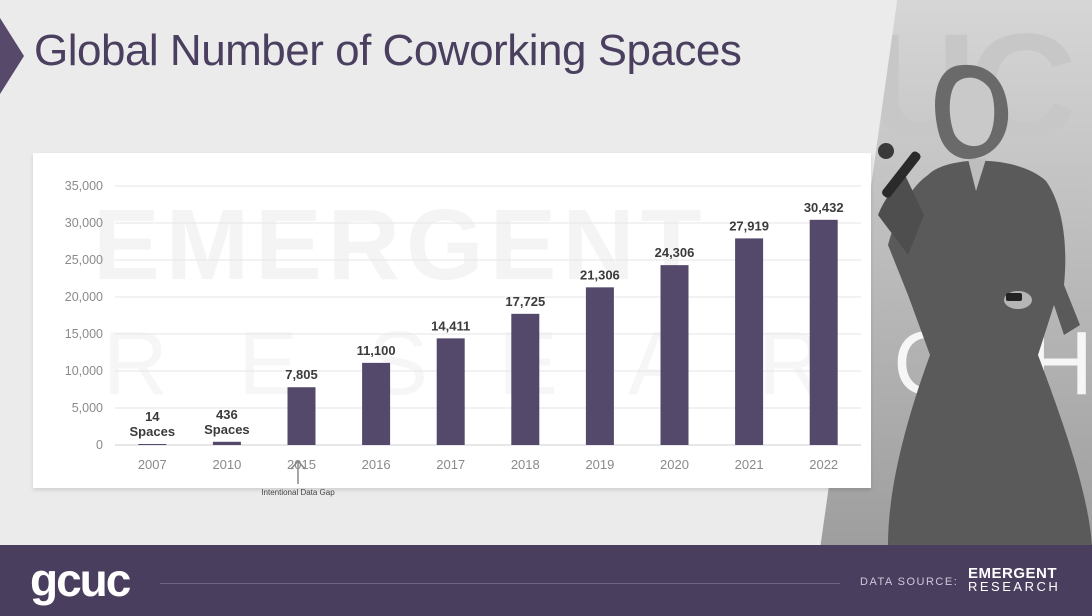 The width and height of the screenshot is (1092, 616). Describe the element at coordinates (388, 50) in the screenshot. I see `slide-title: Global Number of Coworking Spaces` at that location.